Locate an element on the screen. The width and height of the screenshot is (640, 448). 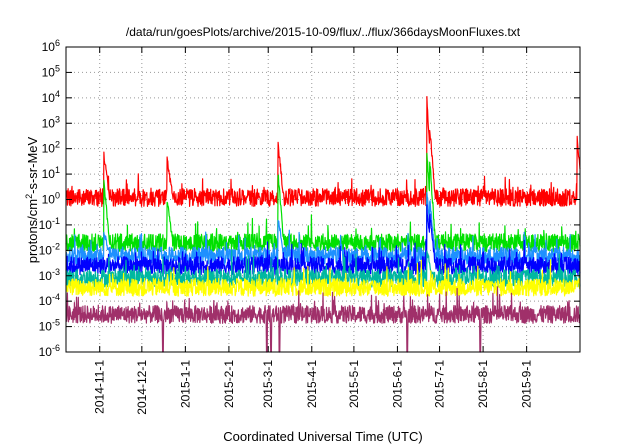
x-tick-label: 2015-8-1 is located at coordinates (483, 384).